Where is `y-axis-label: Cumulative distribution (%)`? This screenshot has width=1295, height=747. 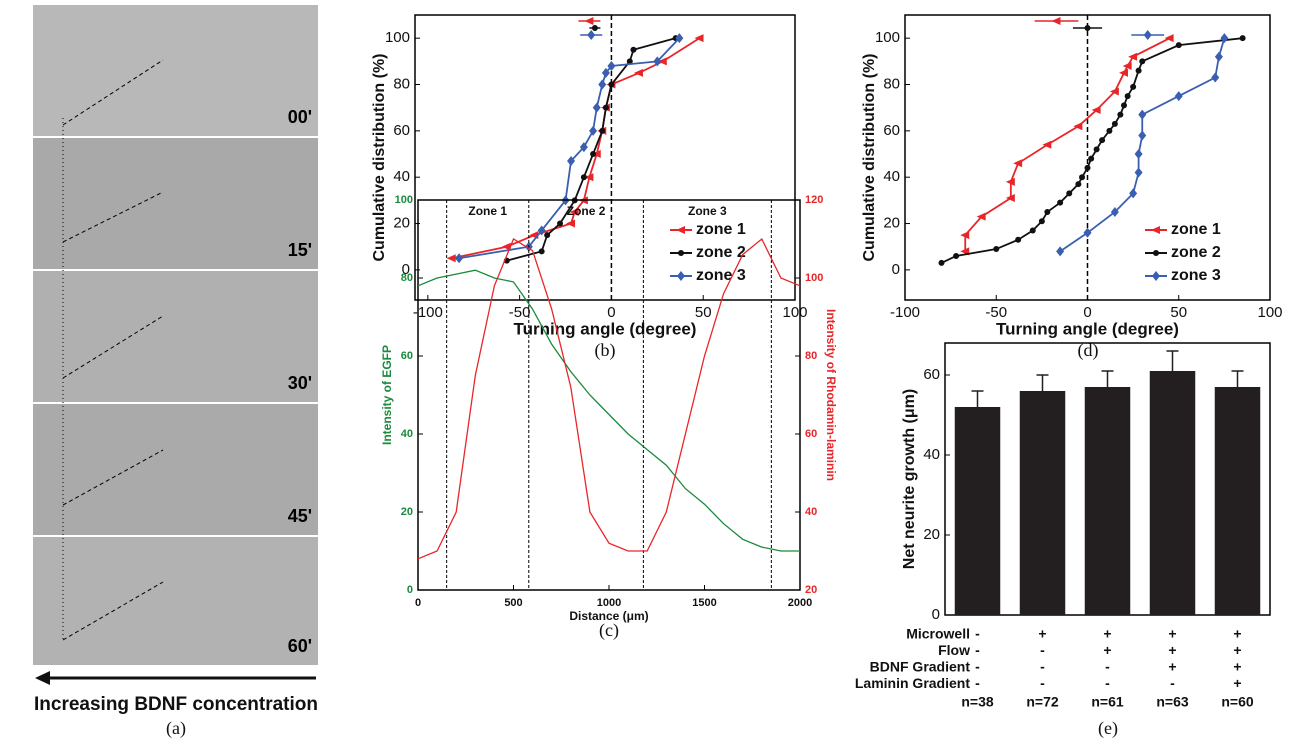
y-axis-label: Cumulative distribution (%) is located at coordinates (869, 158).